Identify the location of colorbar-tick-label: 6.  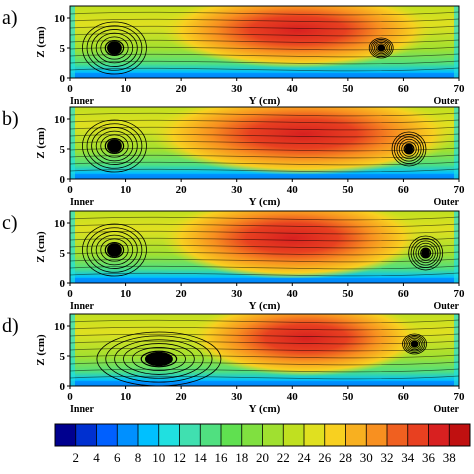
(117, 457).